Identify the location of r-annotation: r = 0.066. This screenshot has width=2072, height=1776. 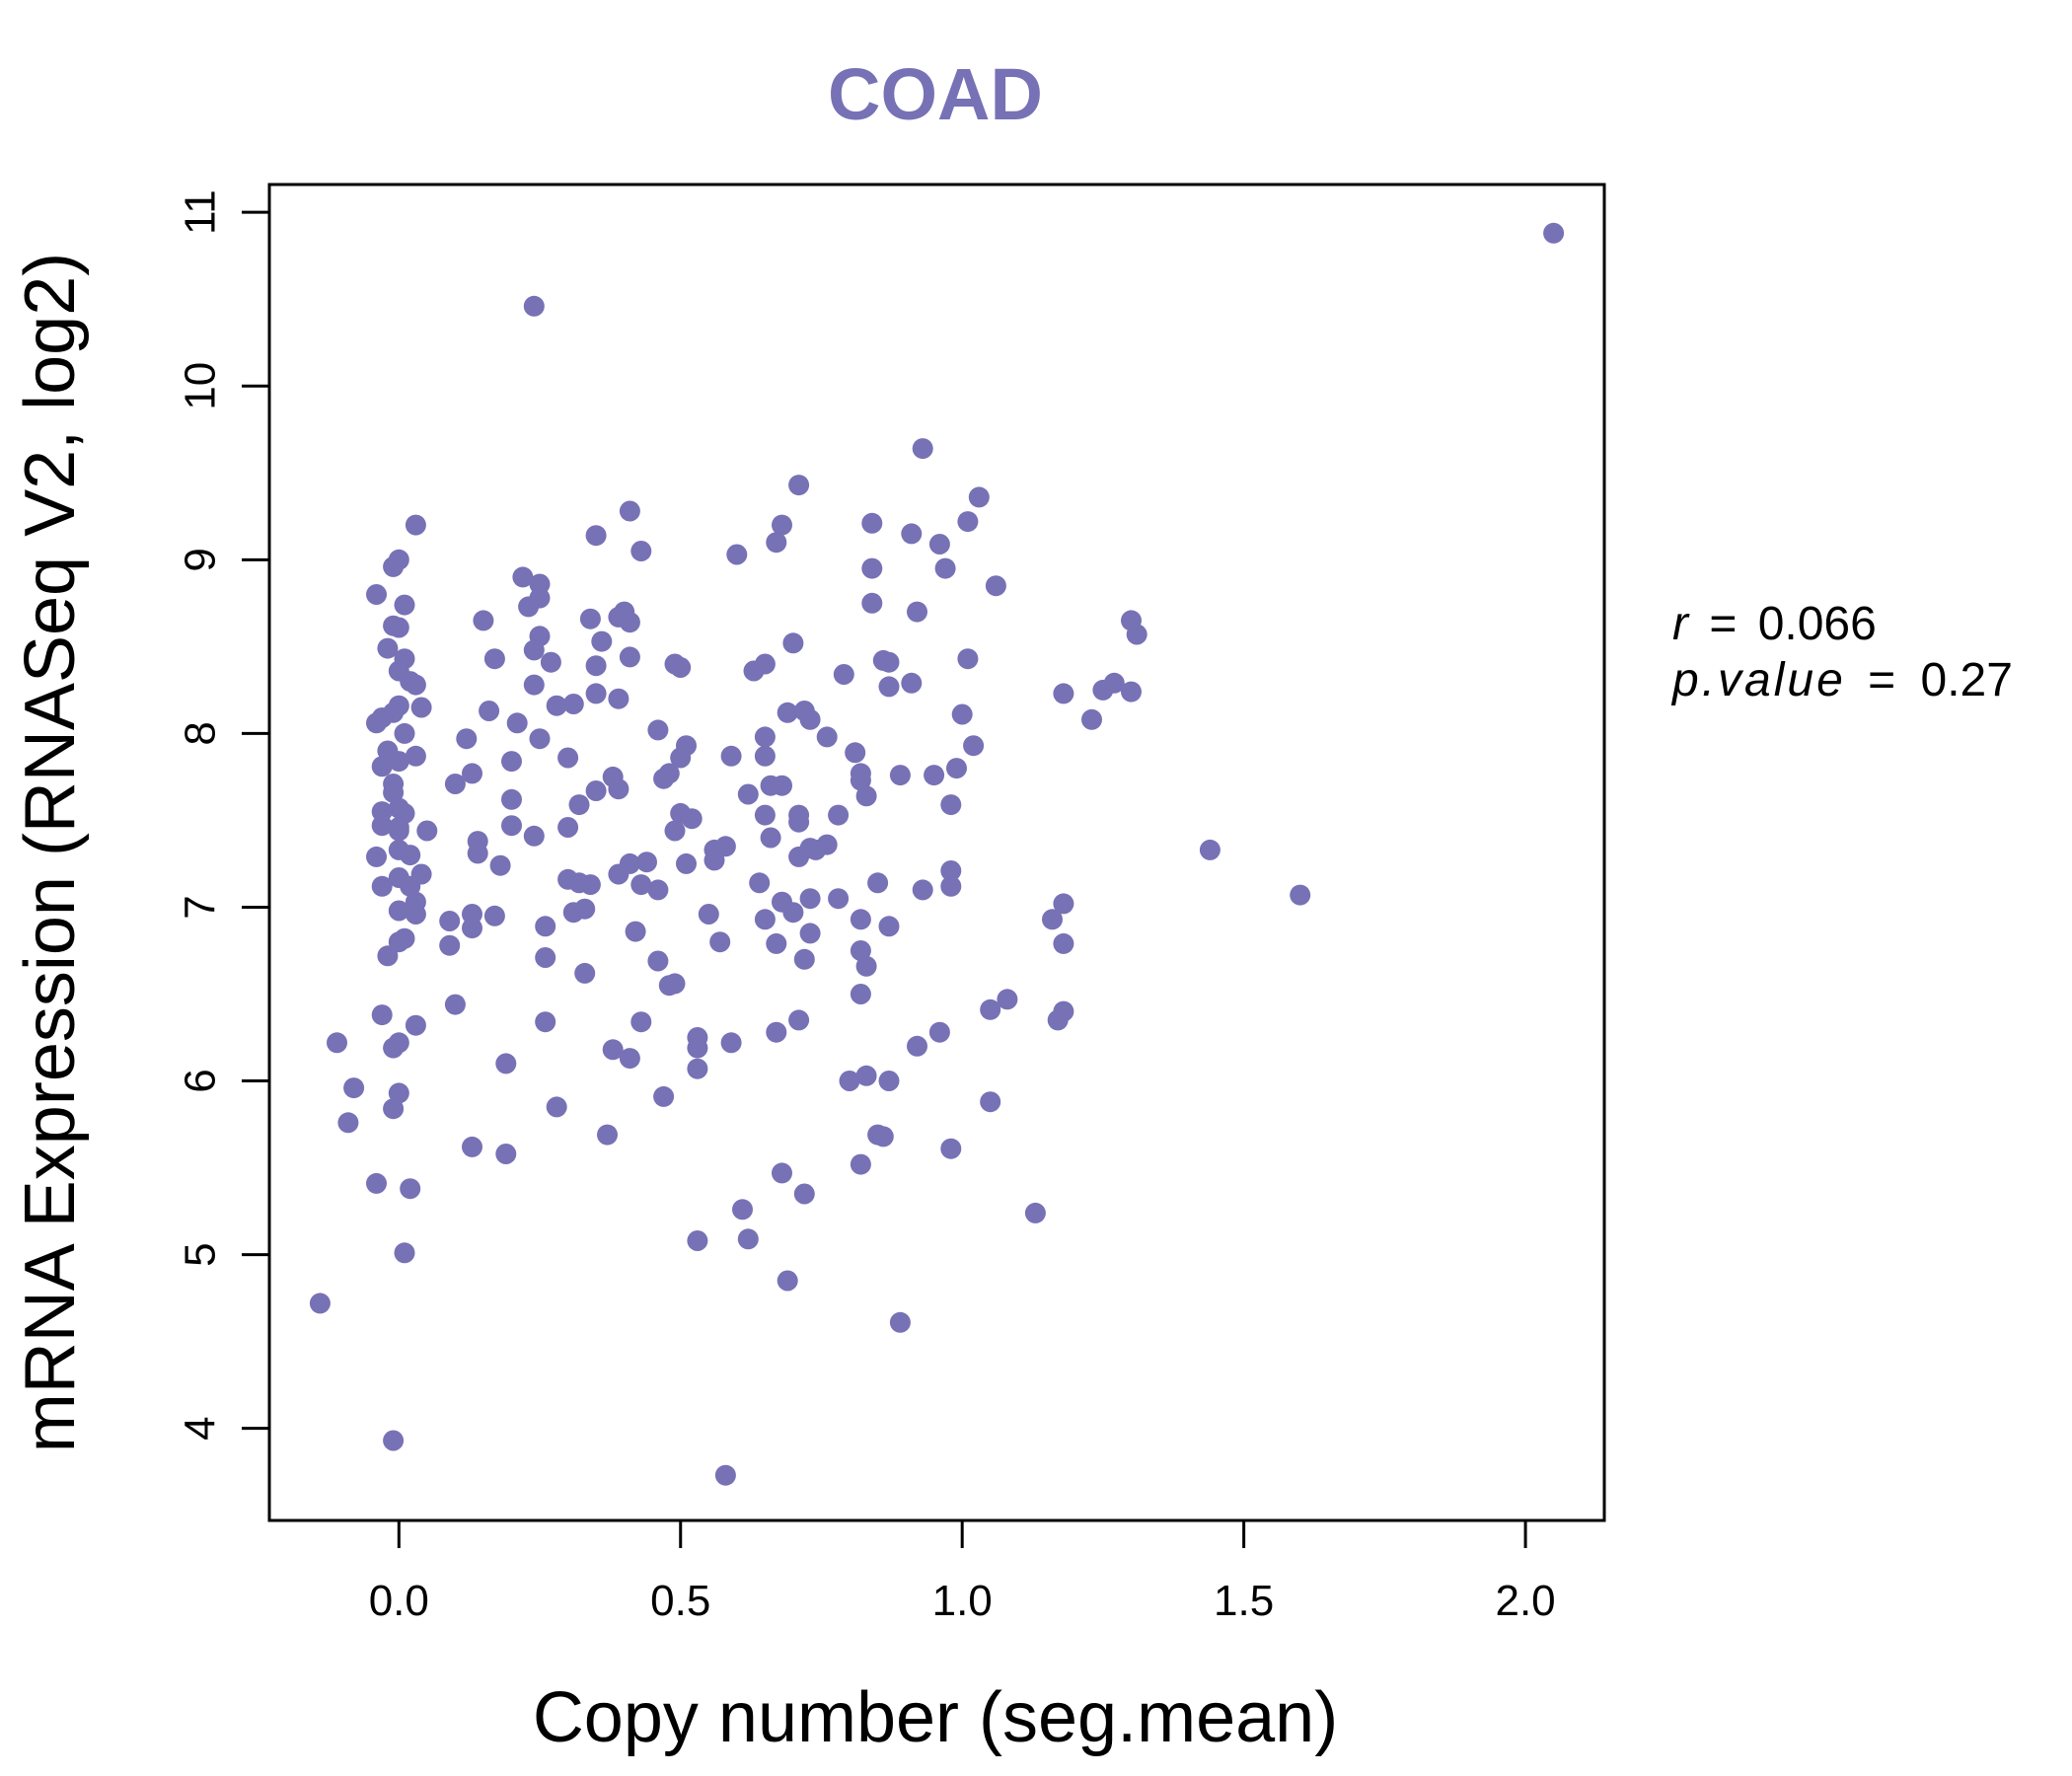
(1774, 624).